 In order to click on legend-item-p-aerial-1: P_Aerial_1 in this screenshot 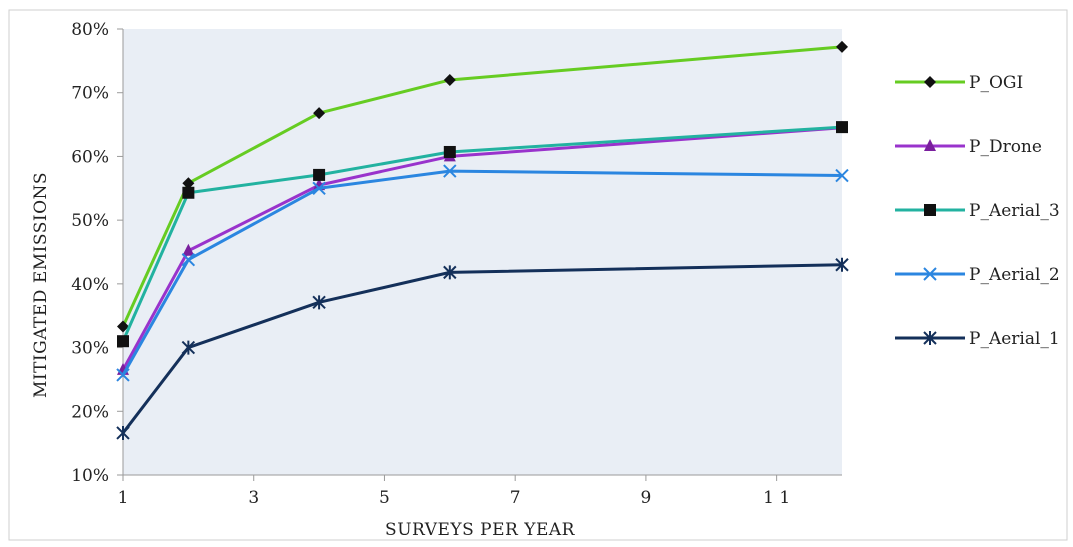, I will do `click(977, 339)`.